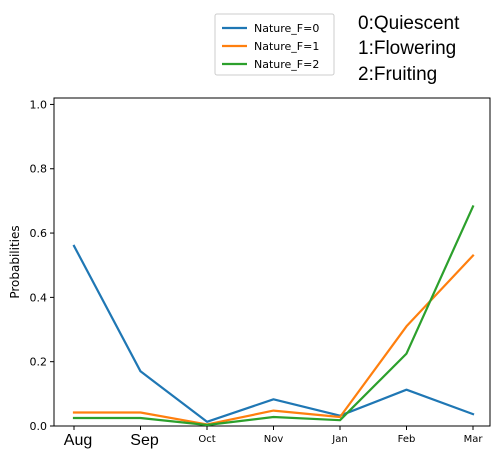 The image size is (504, 456). Describe the element at coordinates (409, 23) in the screenshot. I see `annotation-quiescent: 0:Quiescent` at that location.